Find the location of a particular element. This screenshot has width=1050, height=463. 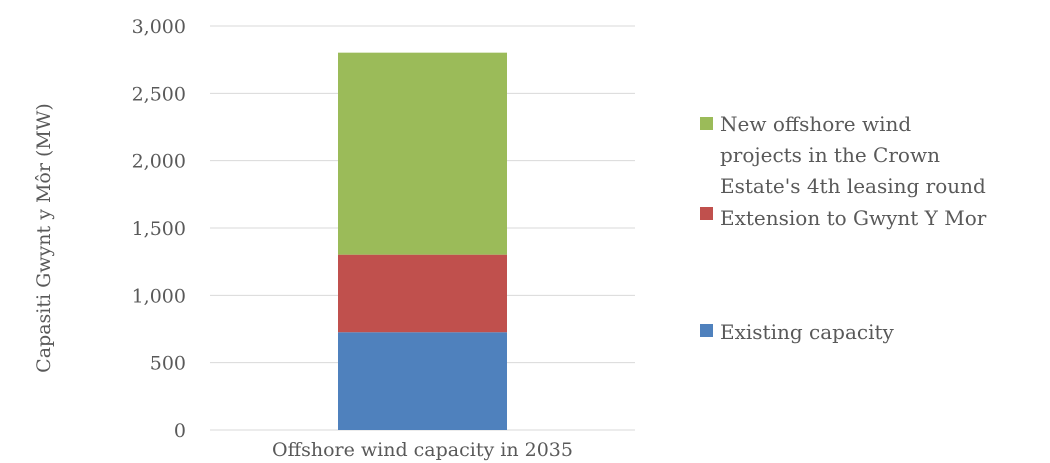

y-tick-label: 2,500 is located at coordinates (159, 94).